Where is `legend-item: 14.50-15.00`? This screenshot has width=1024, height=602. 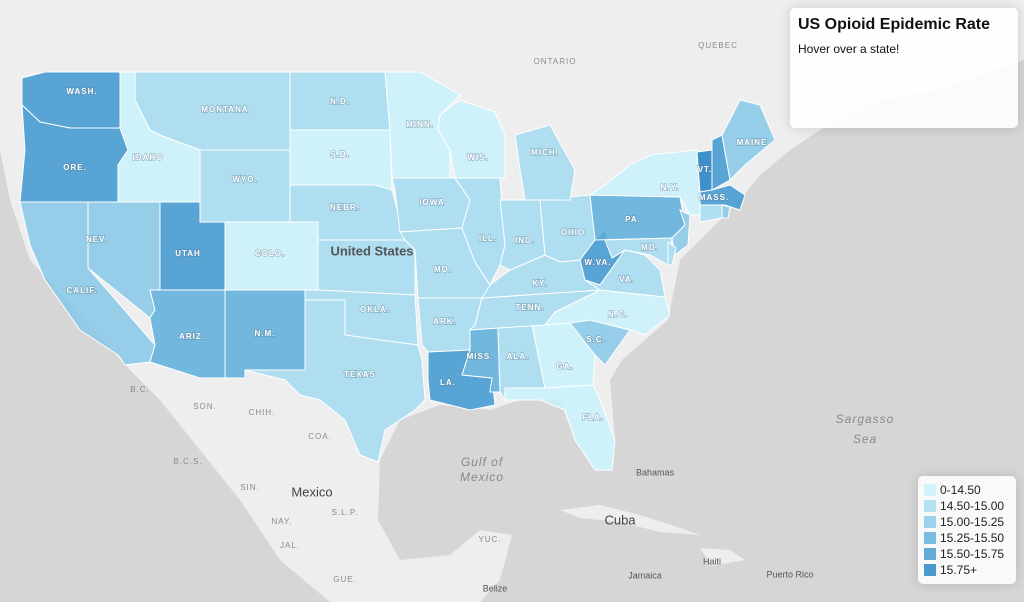
legend-item: 14.50-15.00 is located at coordinates (967, 506).